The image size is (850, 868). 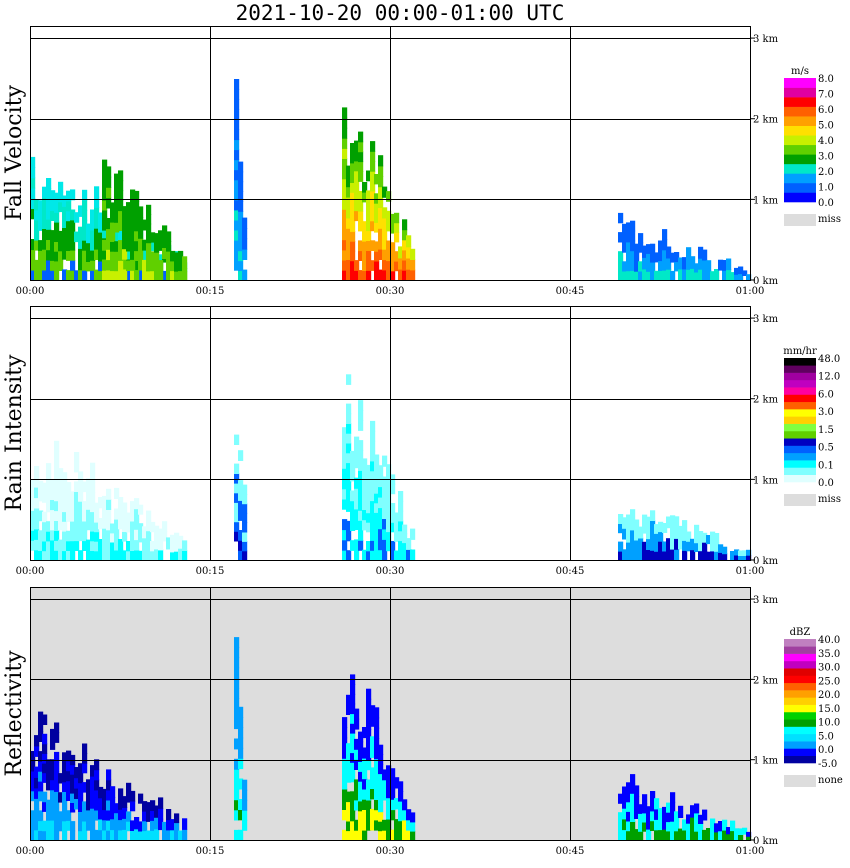 What do you see at coordinates (390, 291) in the screenshot?
I see `time-tick-label: 00:30` at bounding box center [390, 291].